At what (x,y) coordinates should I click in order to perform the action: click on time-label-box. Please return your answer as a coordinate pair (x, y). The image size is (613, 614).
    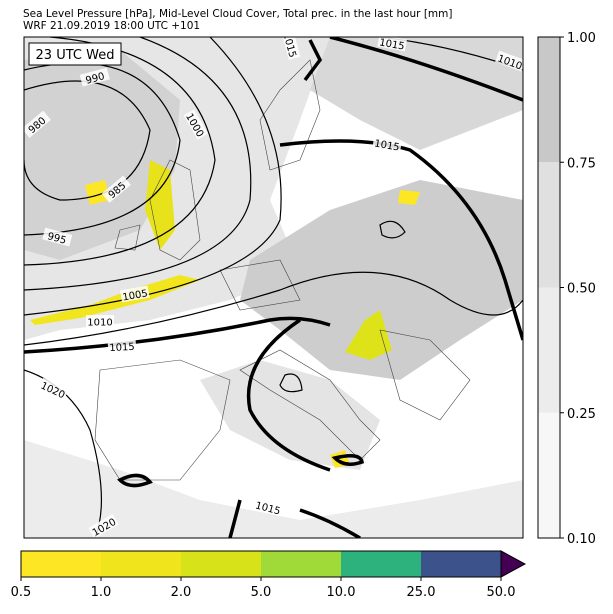
    Looking at the image, I should click on (75, 54).